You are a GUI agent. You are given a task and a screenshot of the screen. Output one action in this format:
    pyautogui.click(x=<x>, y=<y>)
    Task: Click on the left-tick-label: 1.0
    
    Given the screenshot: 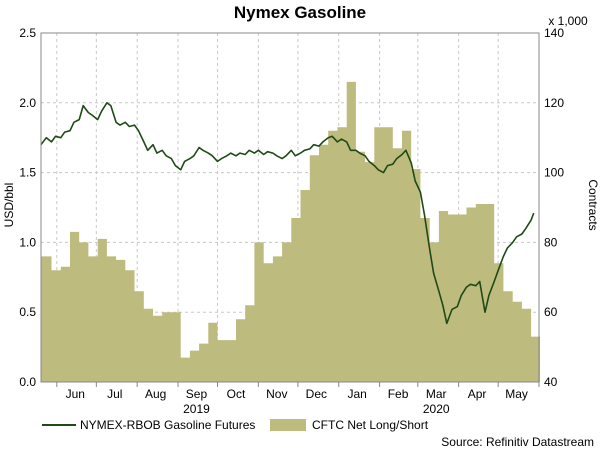 What is the action you would take?
    pyautogui.click(x=27, y=242)
    